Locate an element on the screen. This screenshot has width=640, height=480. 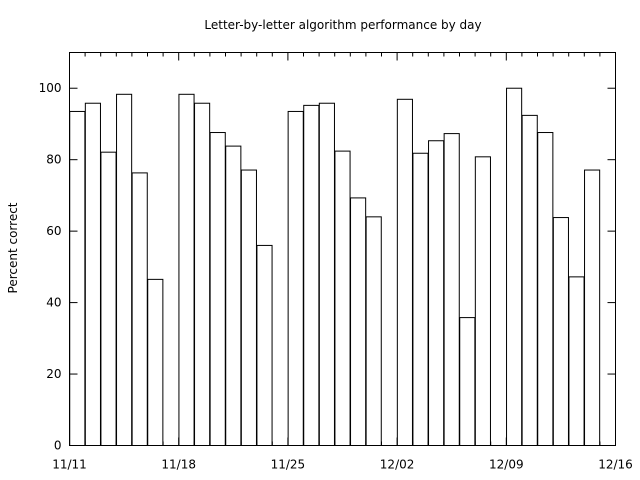
y-tick-label: 20 is located at coordinates (53, 374).